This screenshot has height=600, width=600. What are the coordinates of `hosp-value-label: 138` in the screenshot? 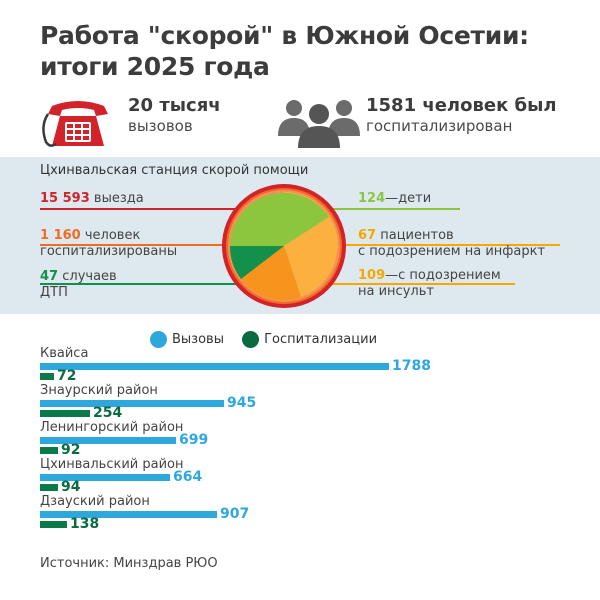 It's located at (85, 524).